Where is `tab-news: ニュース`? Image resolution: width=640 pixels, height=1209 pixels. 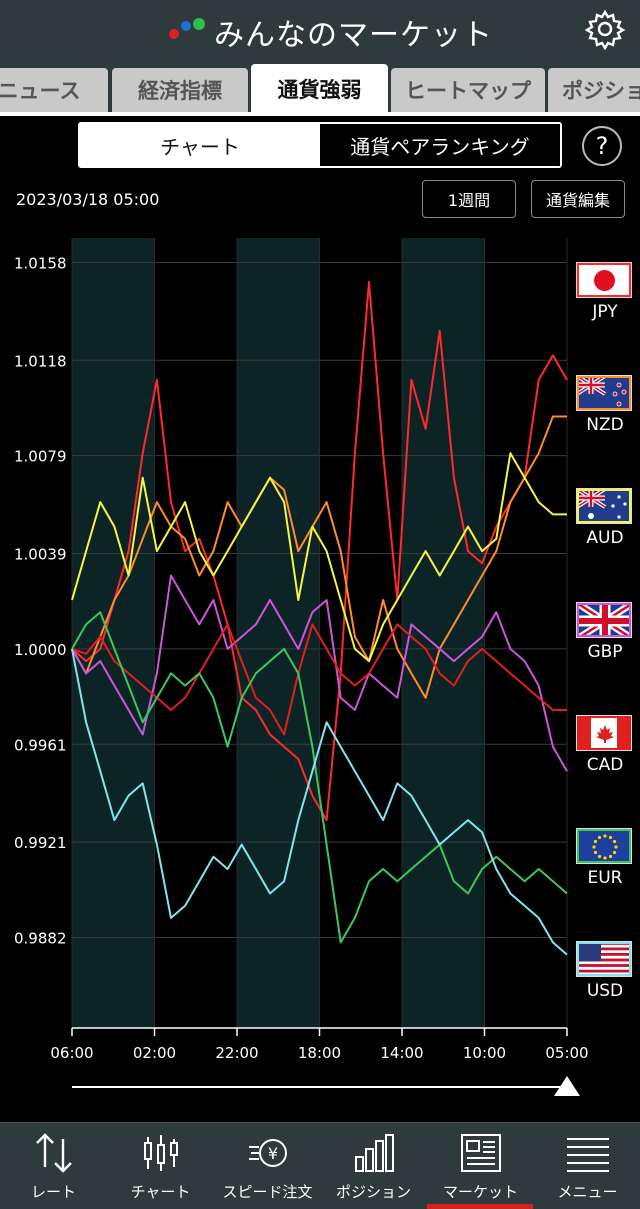 tab-news: ニュース is located at coordinates (54, 90).